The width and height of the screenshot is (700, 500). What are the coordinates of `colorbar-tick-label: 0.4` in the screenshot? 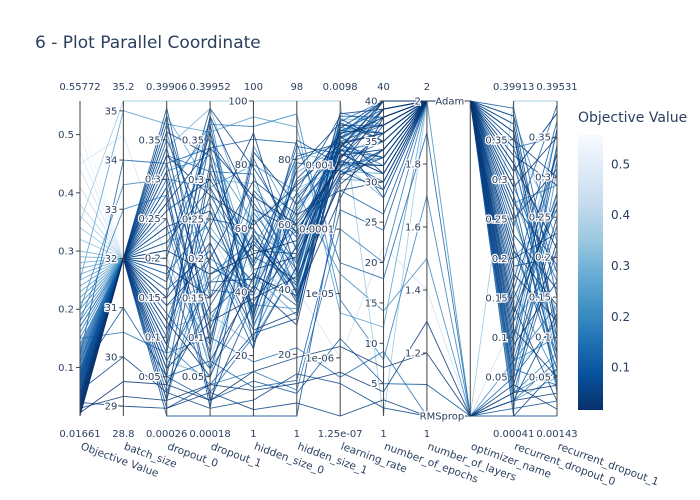 It's located at (620, 215).